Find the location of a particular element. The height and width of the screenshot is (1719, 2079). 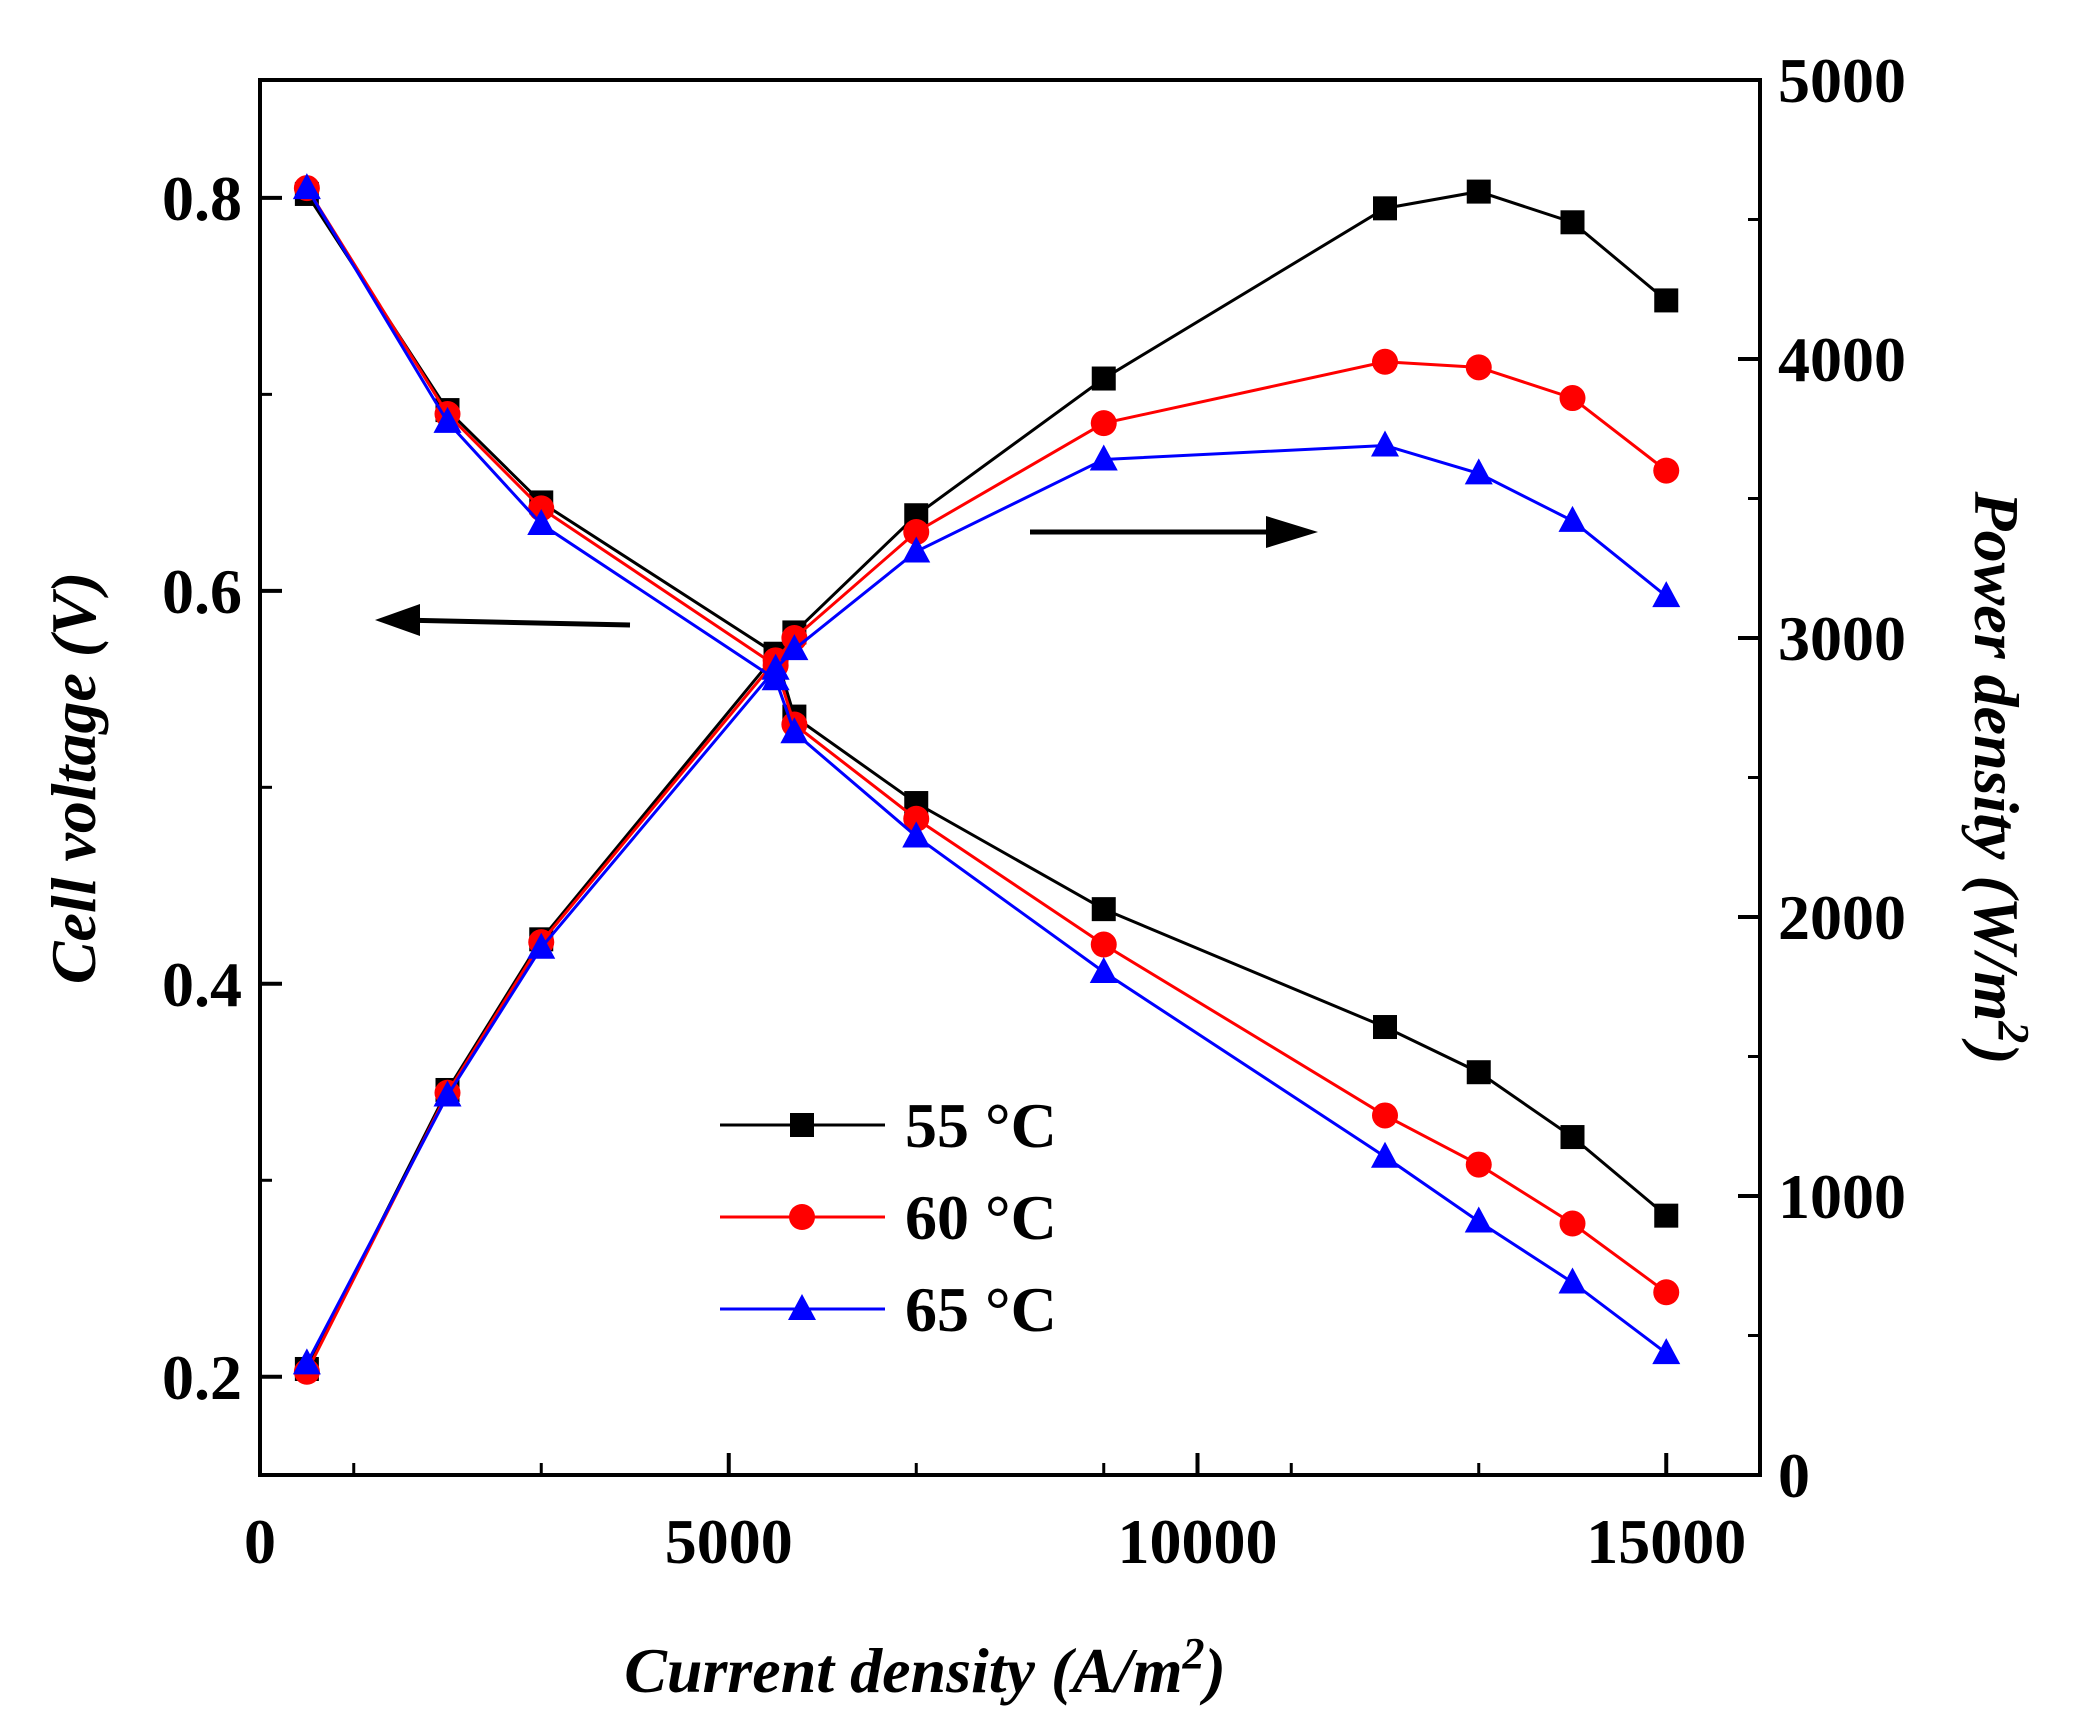

y-axis-title: Cell voltage (V) is located at coordinates (73, 778).